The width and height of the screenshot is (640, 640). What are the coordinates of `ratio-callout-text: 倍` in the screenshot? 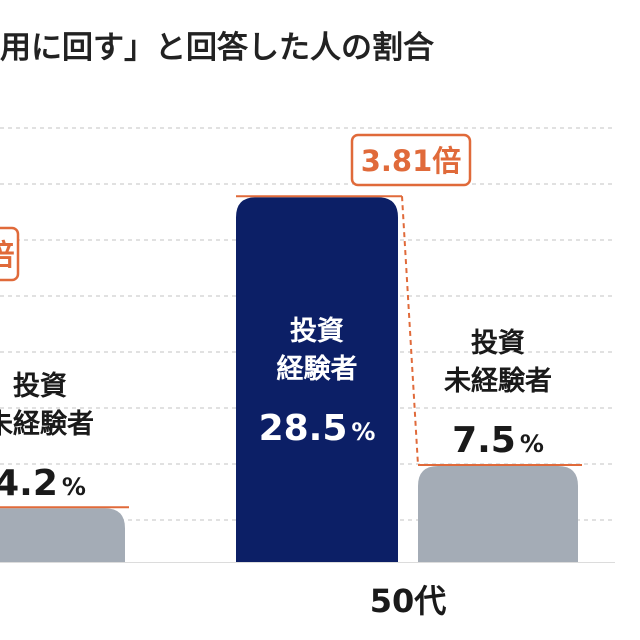 It's located at (7, 255).